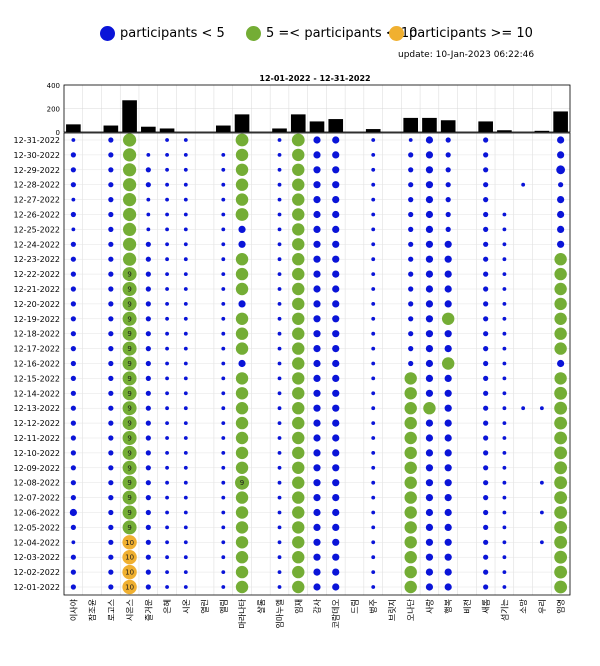 Image resolution: width=600 pixels, height=666 pixels. I want to click on category-label: 열린, so click(205, 606).